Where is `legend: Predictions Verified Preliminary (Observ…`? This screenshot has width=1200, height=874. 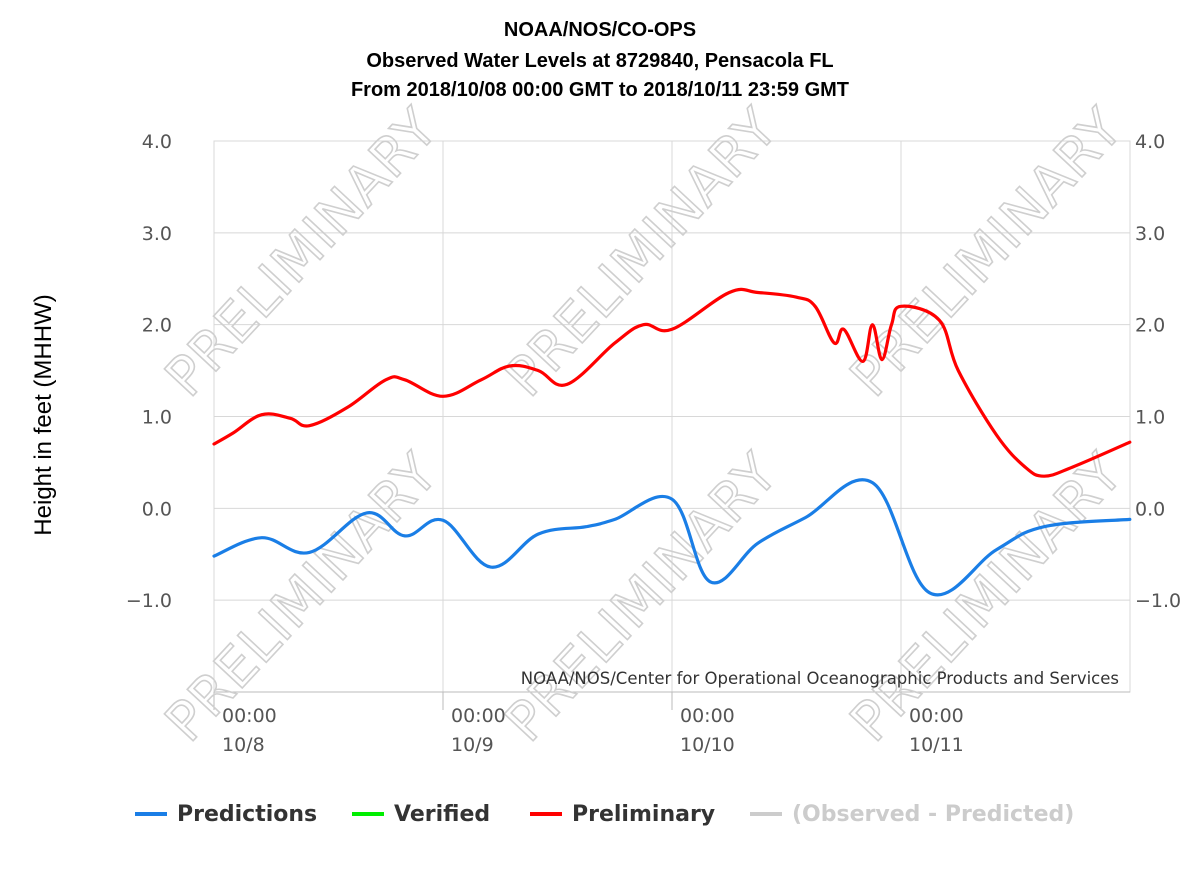
legend: Predictions Verified Preliminary (Observ… is located at coordinates (604, 814).